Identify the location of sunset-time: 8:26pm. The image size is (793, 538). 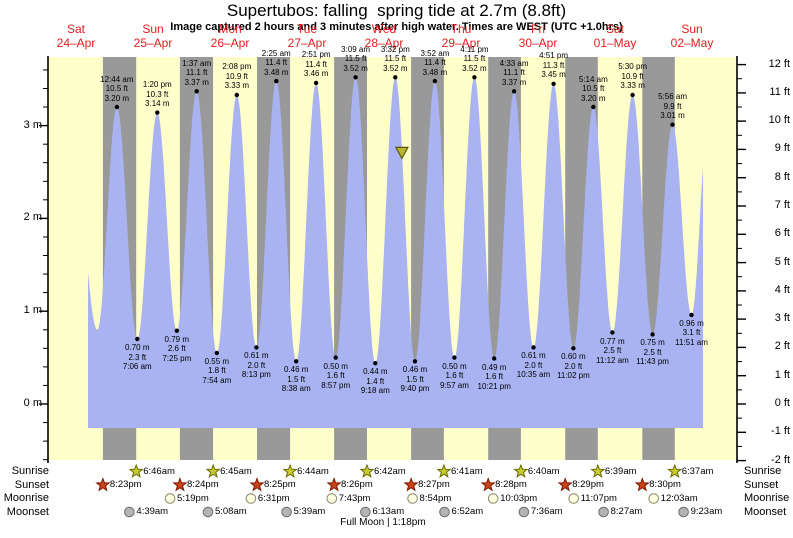
(357, 484).